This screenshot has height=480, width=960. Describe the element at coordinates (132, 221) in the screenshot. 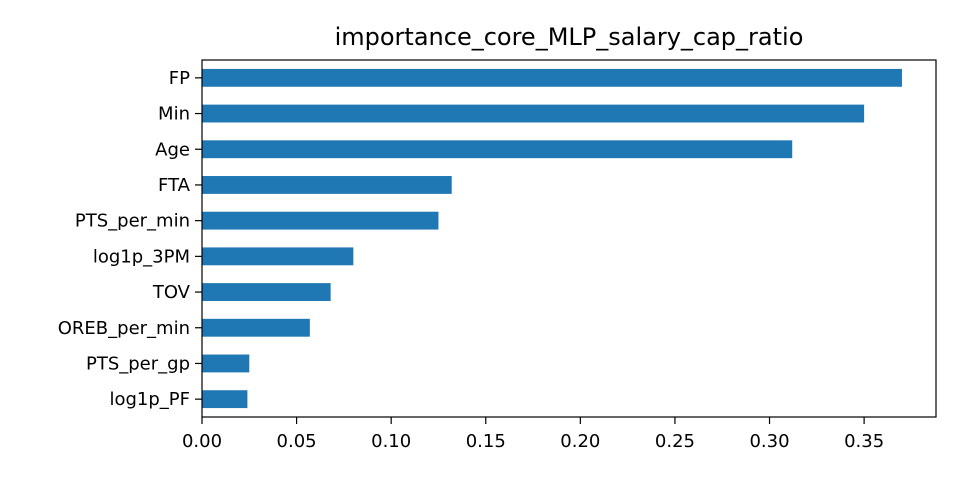

I see `y-tick-label: PTS_per_min` at that location.